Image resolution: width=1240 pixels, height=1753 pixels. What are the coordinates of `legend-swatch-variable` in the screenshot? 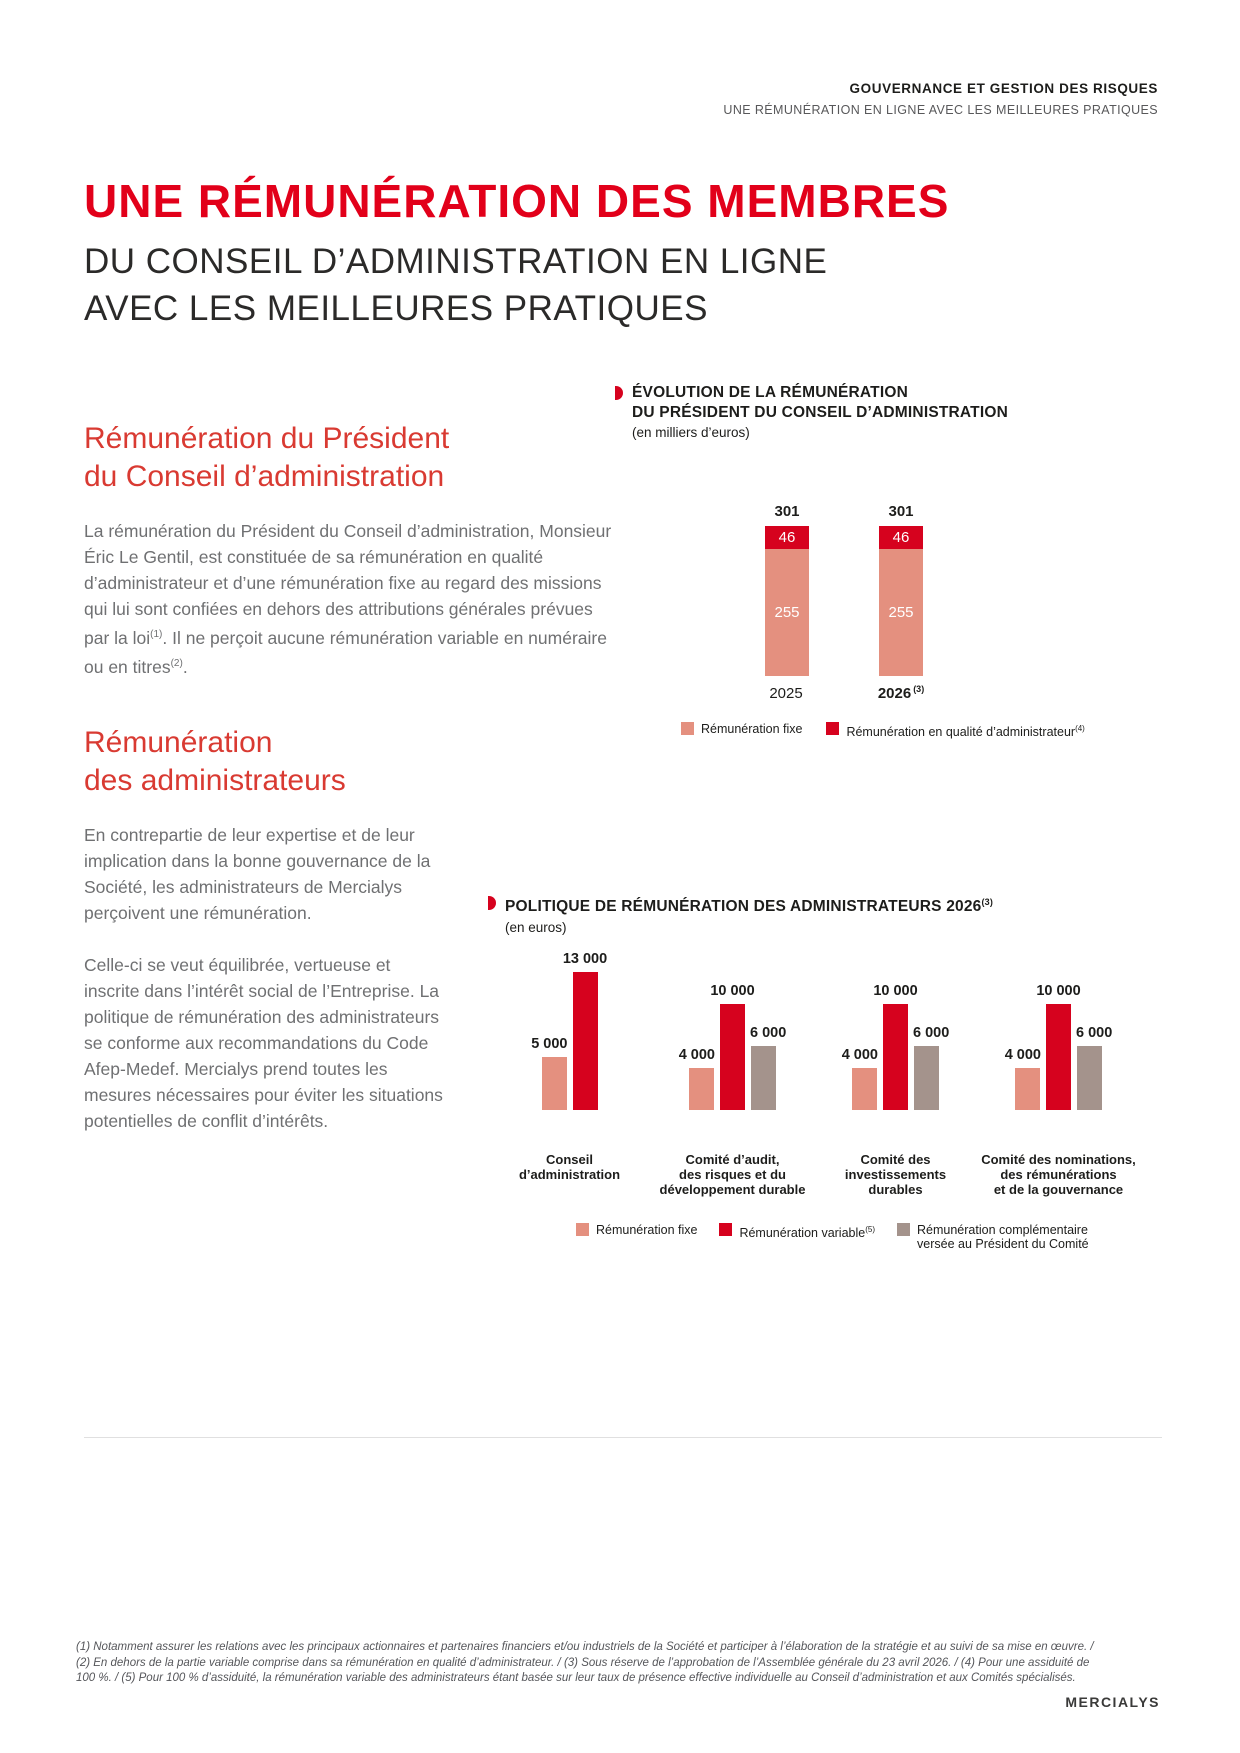 It's located at (726, 1229).